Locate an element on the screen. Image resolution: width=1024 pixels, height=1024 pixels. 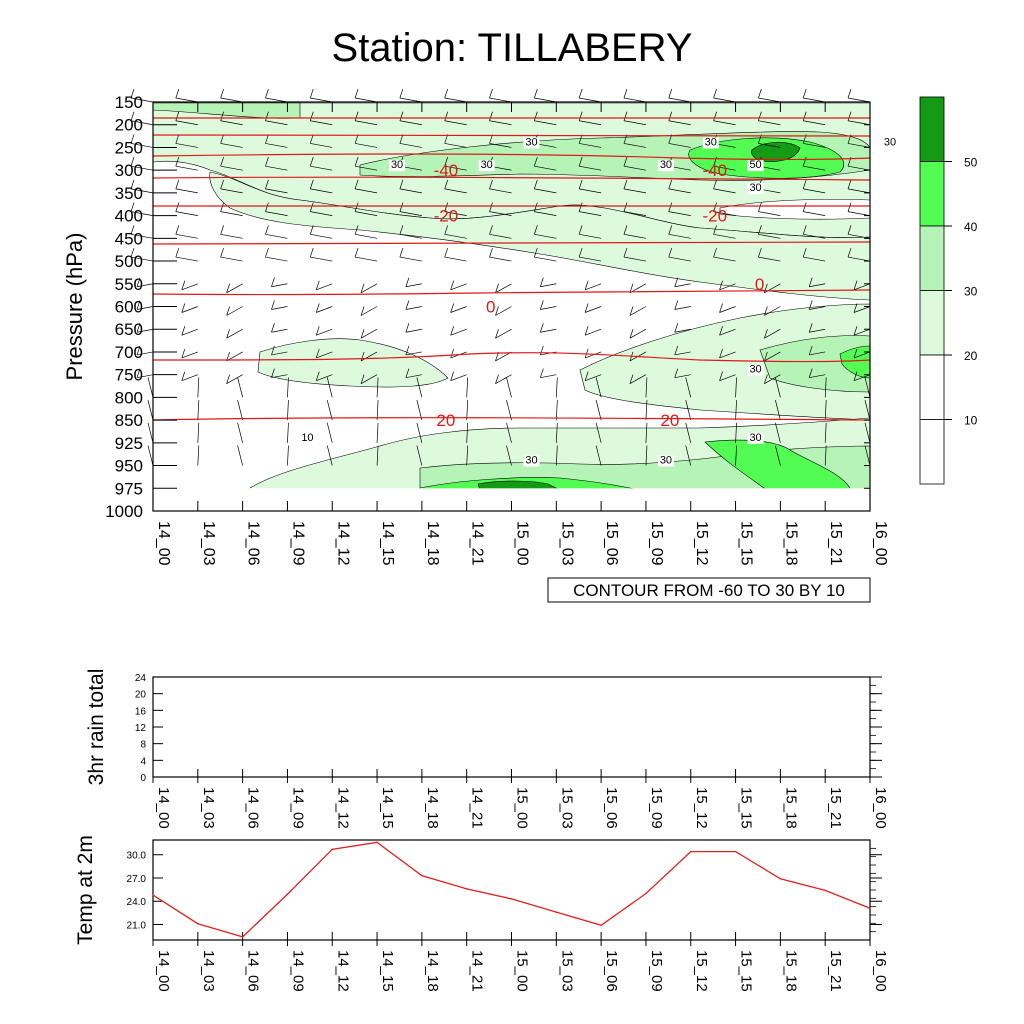
x-tick-label: 15_00 is located at coordinates (522, 808).